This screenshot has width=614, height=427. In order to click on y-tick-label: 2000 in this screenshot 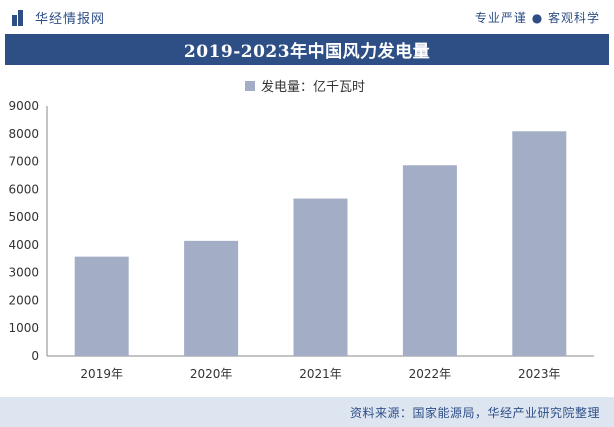, I will do `click(23, 300)`.